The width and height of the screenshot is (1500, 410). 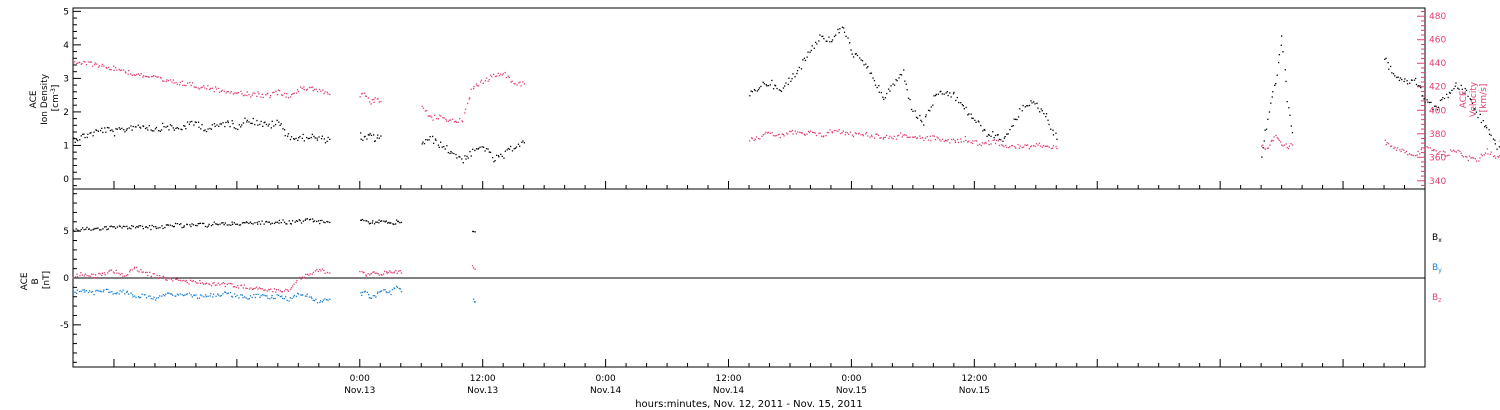 What do you see at coordinates (1436, 298) in the screenshot?
I see `legend-bz: Bz` at bounding box center [1436, 298].